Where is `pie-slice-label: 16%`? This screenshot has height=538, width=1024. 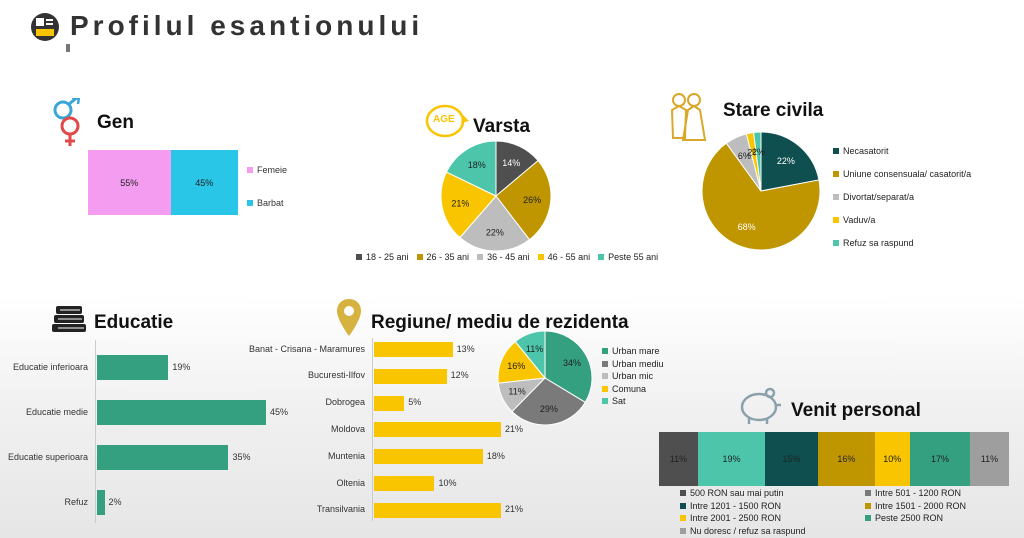 pie-slice-label: 16% is located at coordinates (516, 366).